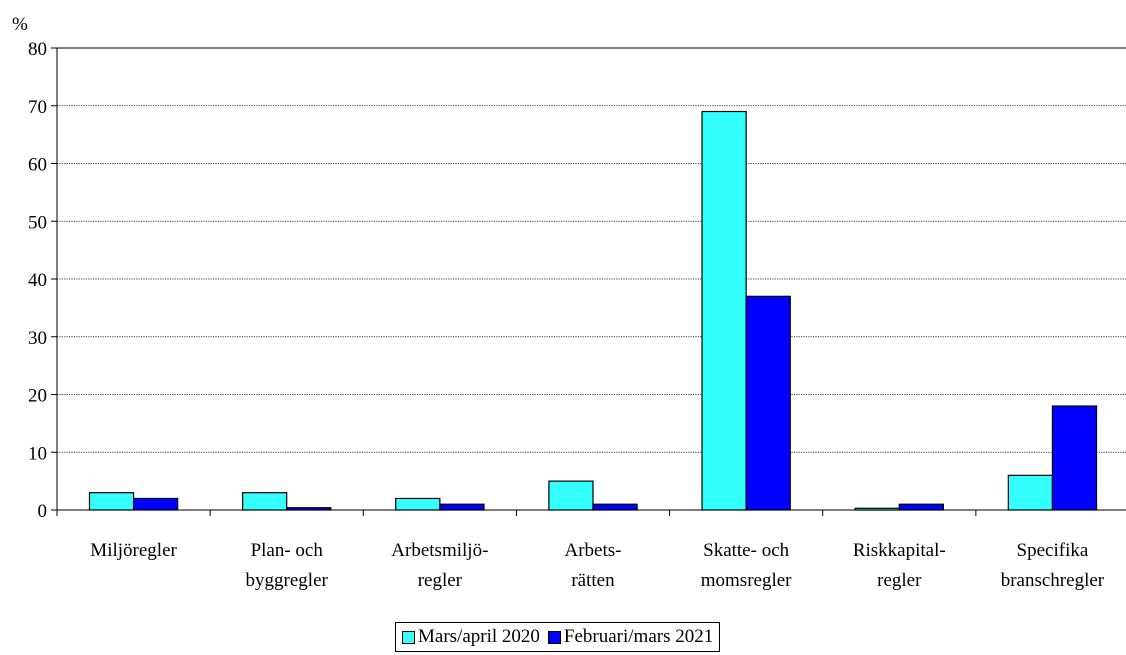 The image size is (1126, 655). I want to click on x-tick-label-5-line-1: Skatte- och, so click(746, 550).